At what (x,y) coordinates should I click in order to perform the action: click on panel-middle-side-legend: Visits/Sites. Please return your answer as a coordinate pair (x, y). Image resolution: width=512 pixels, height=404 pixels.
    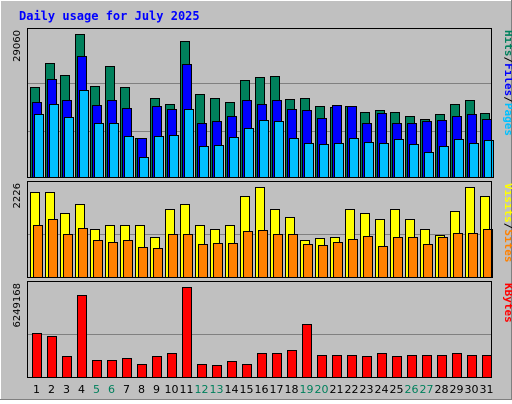
    Looking at the image, I should click on (507, 223).